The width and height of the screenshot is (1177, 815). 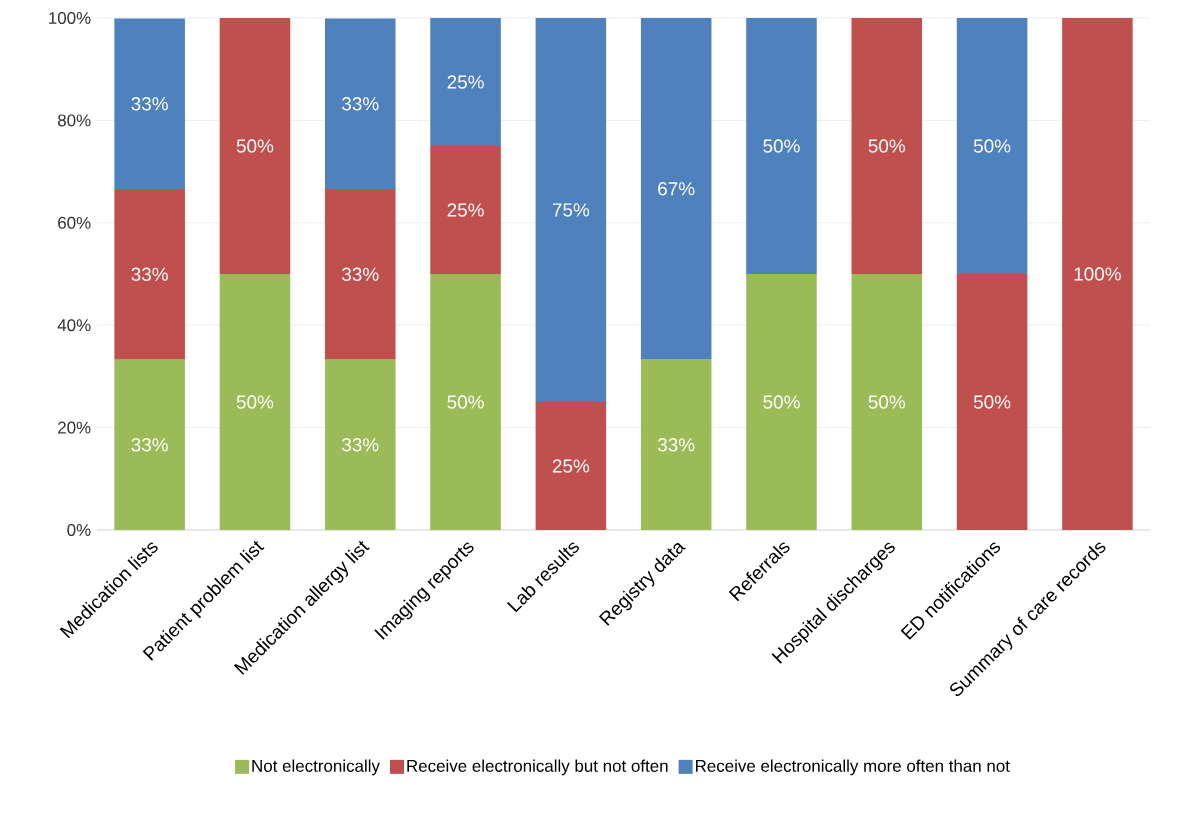 I want to click on data-label: 67%, so click(x=676, y=189).